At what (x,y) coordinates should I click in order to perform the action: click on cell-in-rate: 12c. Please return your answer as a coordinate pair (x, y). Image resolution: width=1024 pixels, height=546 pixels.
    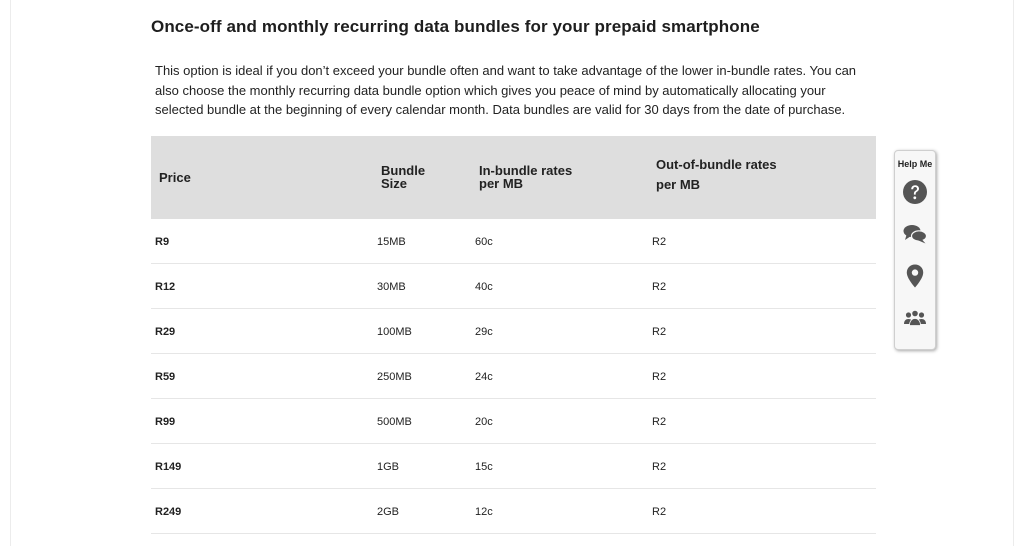
    Looking at the image, I should click on (484, 512).